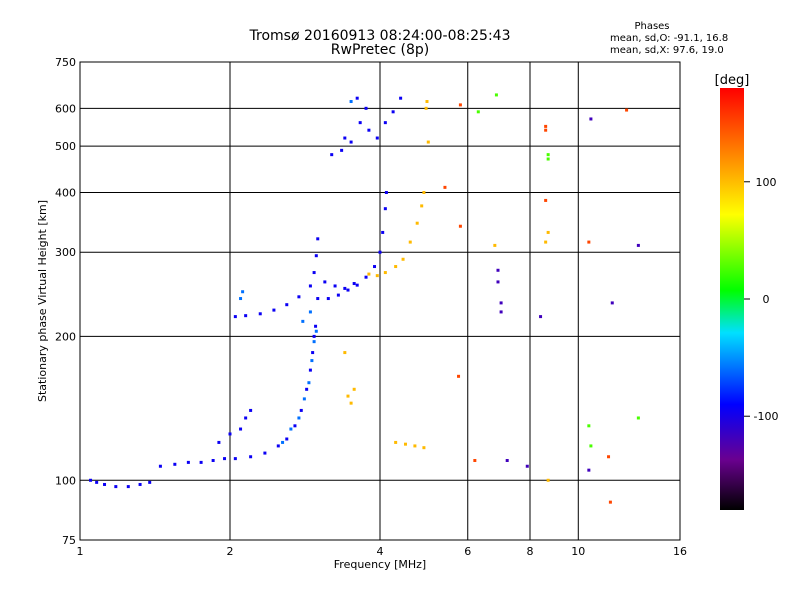 Image resolution: width=800 pixels, height=600 pixels. I want to click on stats-x-line: mean, sd,X: 97.6, 19.0, so click(667, 50).